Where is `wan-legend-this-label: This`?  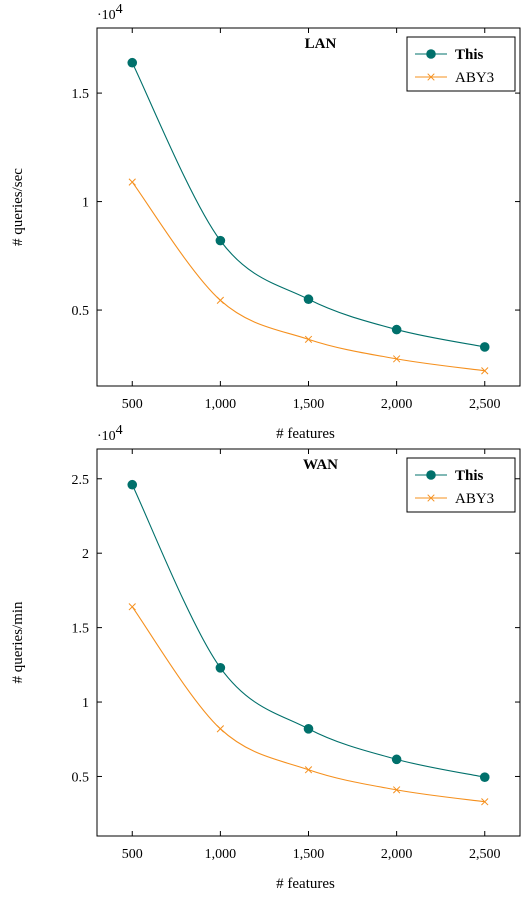
wan-legend-this-label: This is located at coordinates (469, 476).